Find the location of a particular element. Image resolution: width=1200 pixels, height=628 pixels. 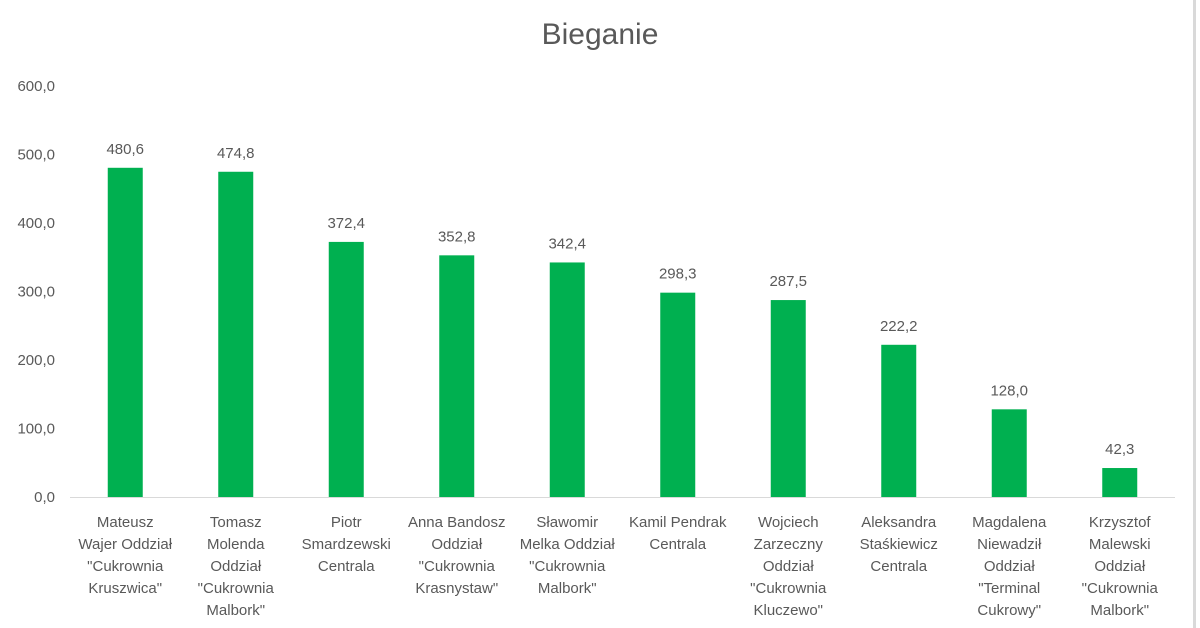

x-tick-label: Mateusz Wajer Oddział "Cukrownia Kruszwica" is located at coordinates (125, 555).